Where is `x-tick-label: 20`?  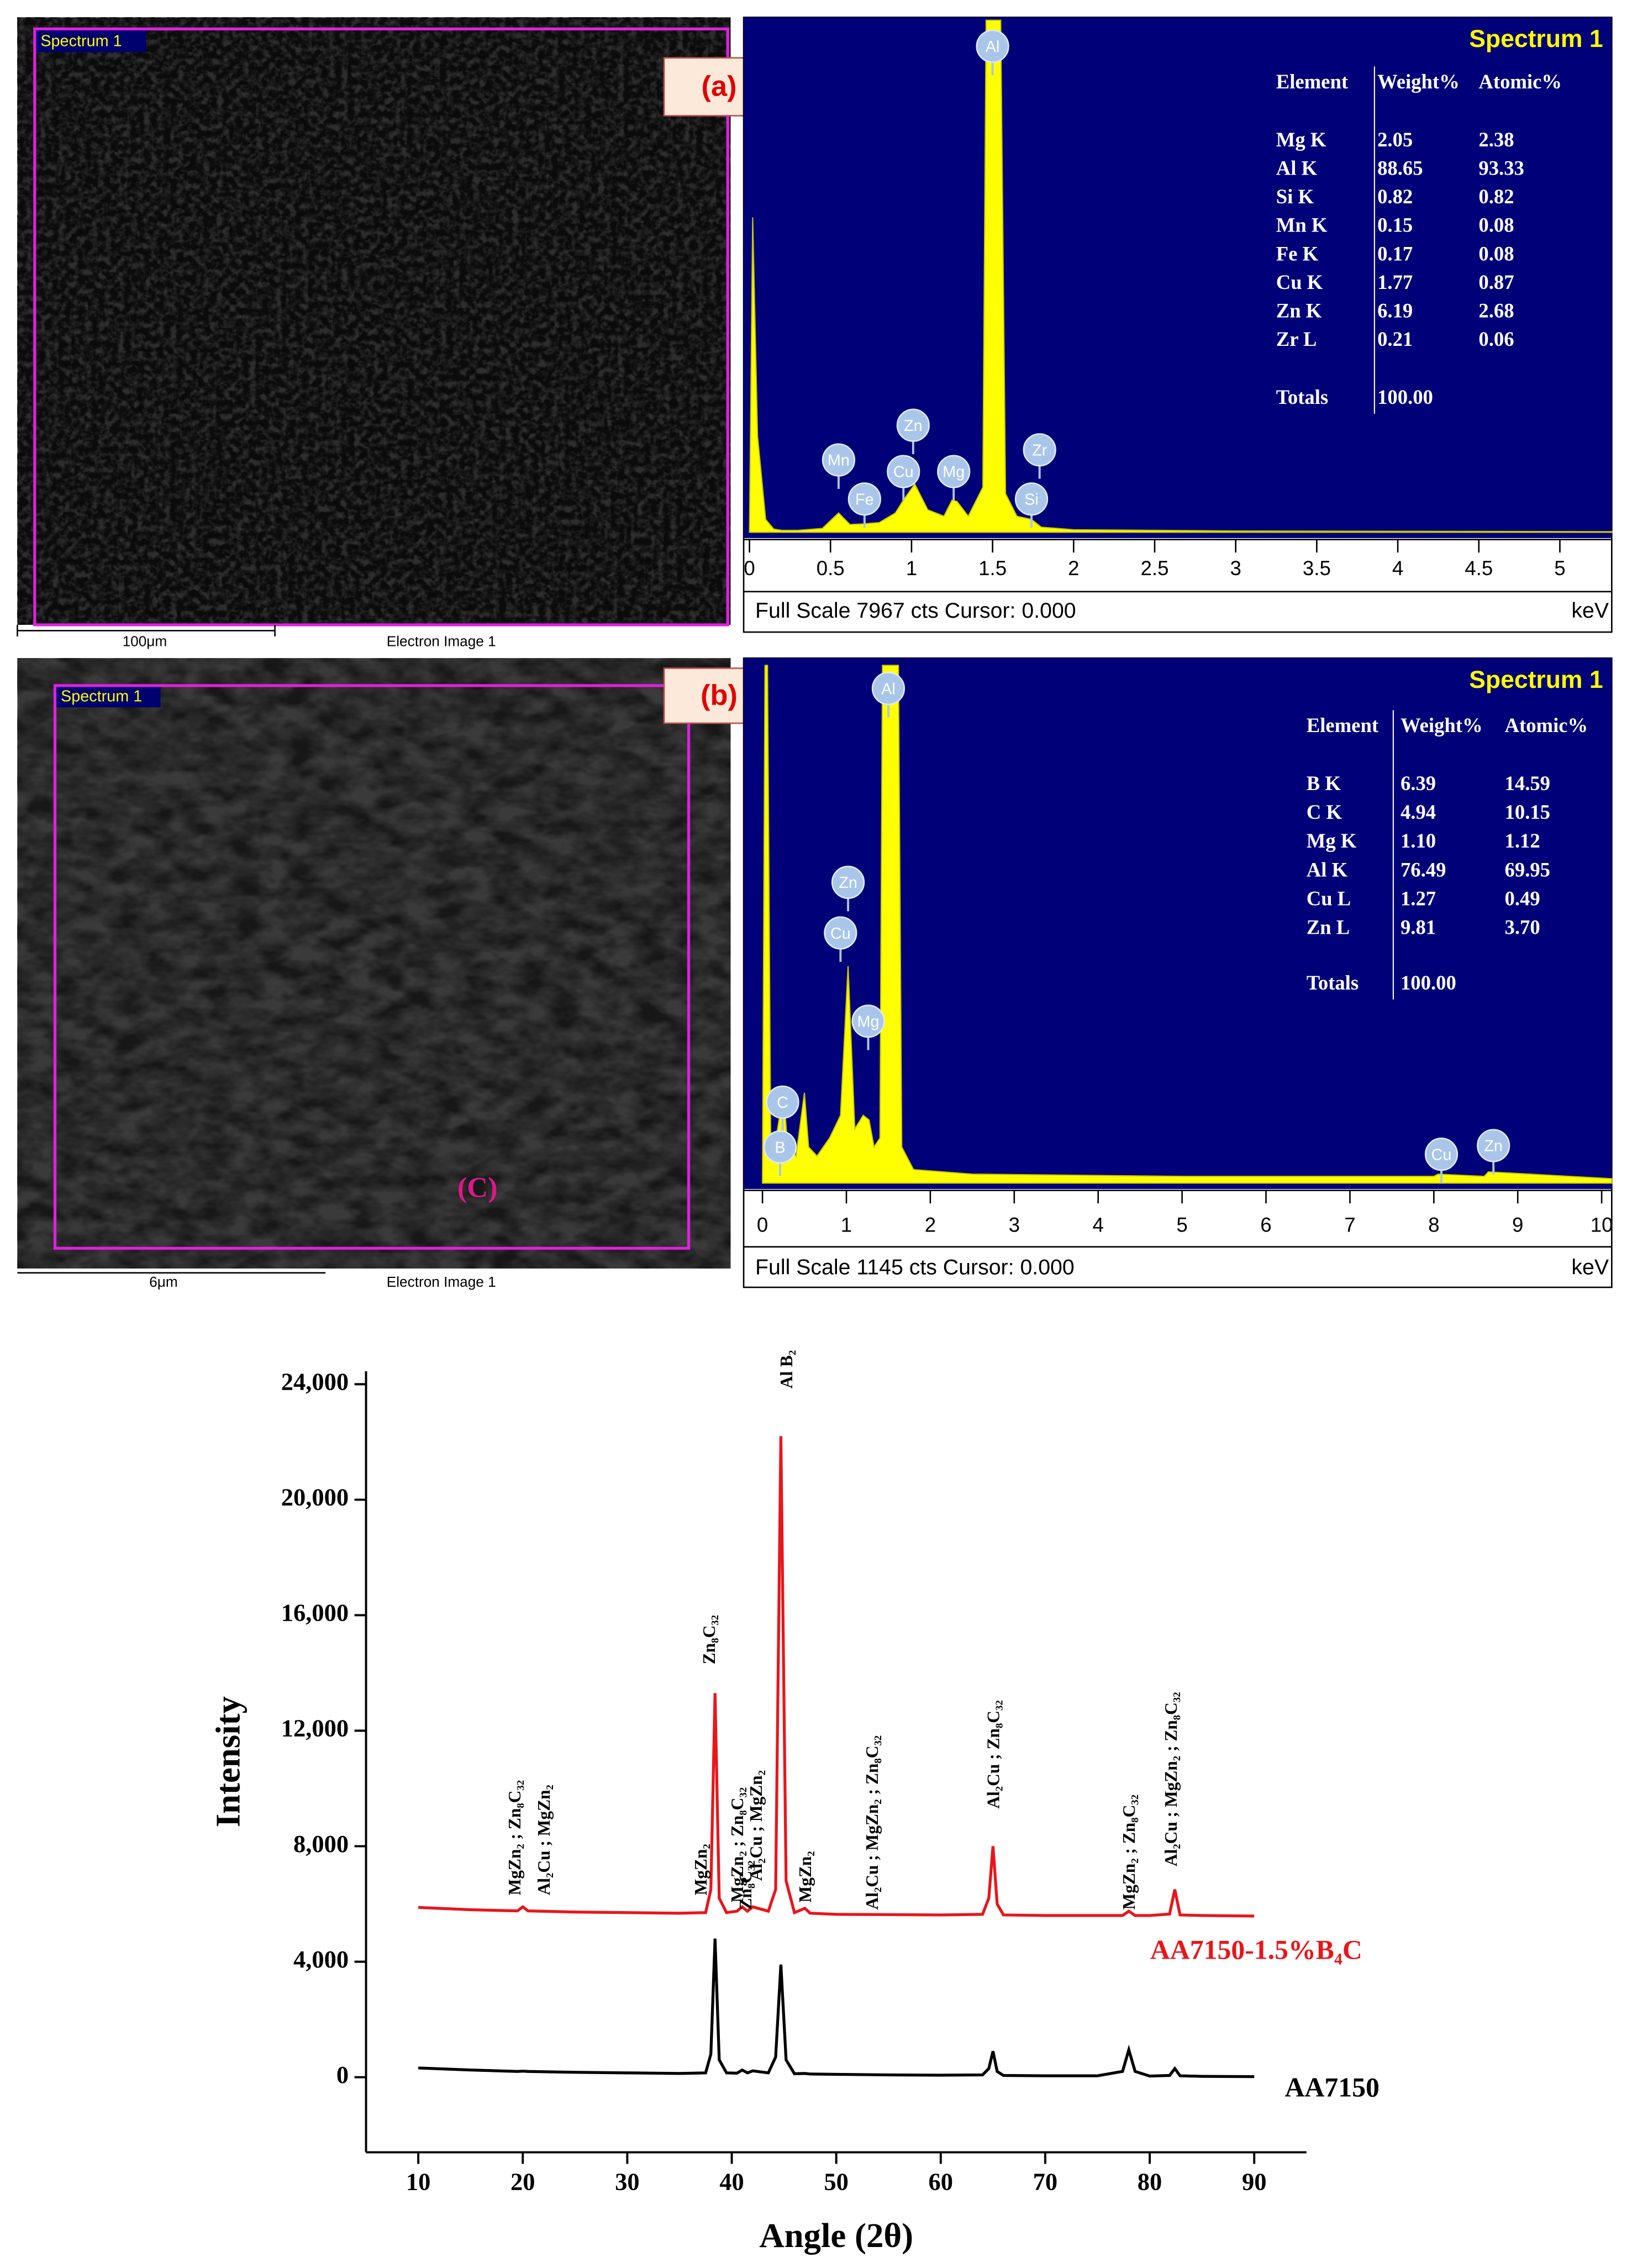 x-tick-label: 20 is located at coordinates (522, 2181).